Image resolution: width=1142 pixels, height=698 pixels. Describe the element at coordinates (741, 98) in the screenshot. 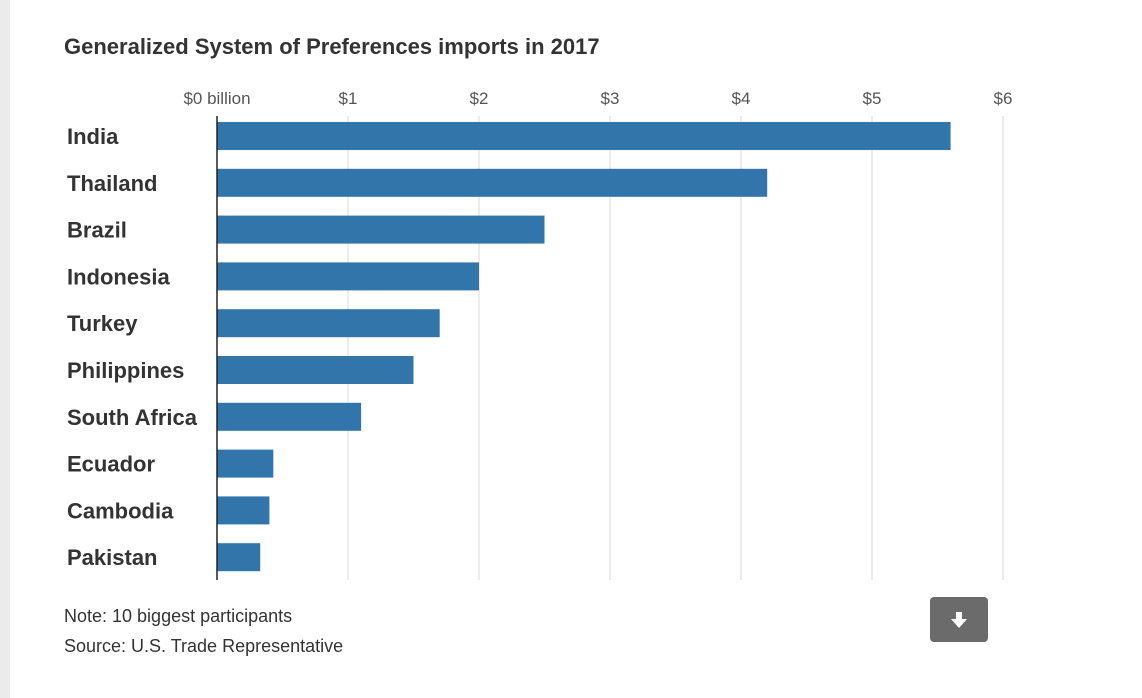

I see `x-tick-label: $4` at that location.